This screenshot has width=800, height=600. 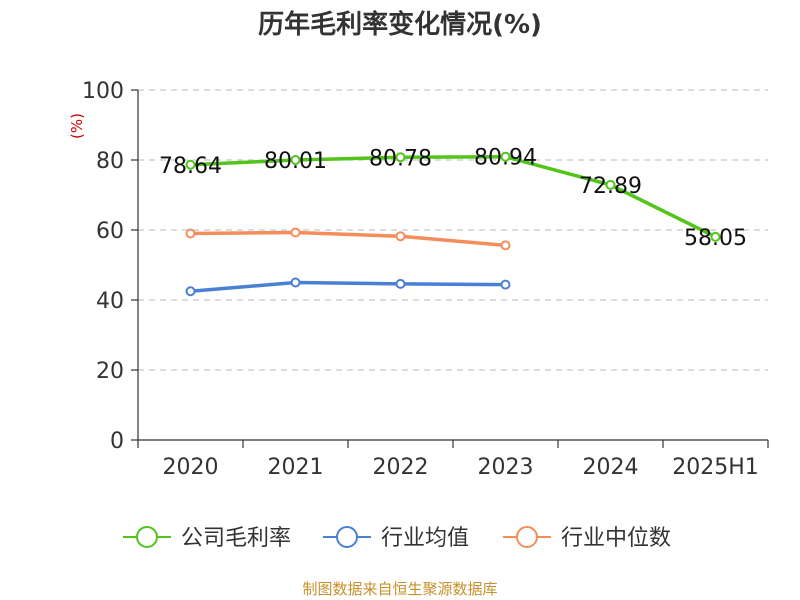 I want to click on y-tick-label: 80, so click(x=110, y=161).